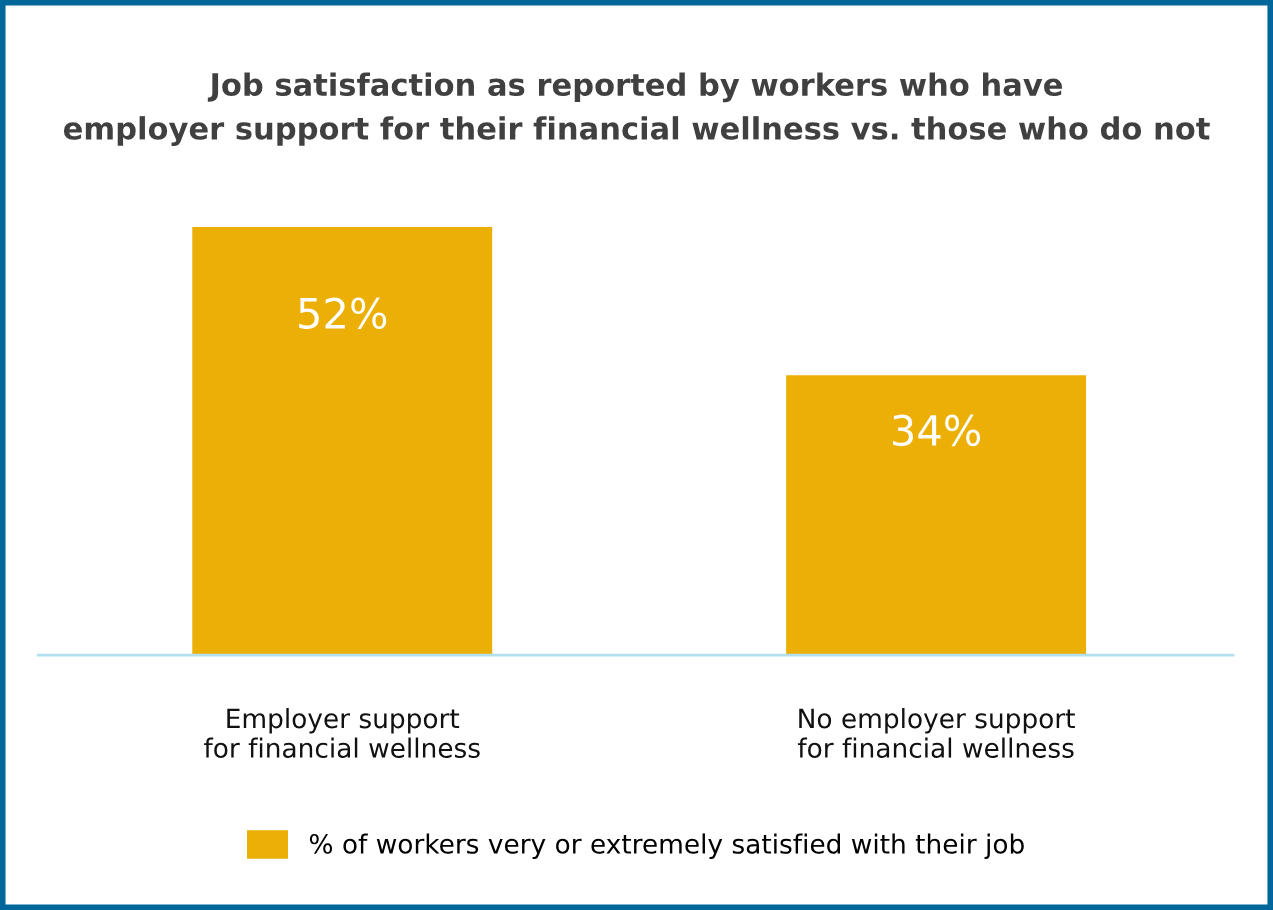 The image size is (1273, 910). I want to click on x-tick-label: No employer support for financial wellness, so click(936, 732).